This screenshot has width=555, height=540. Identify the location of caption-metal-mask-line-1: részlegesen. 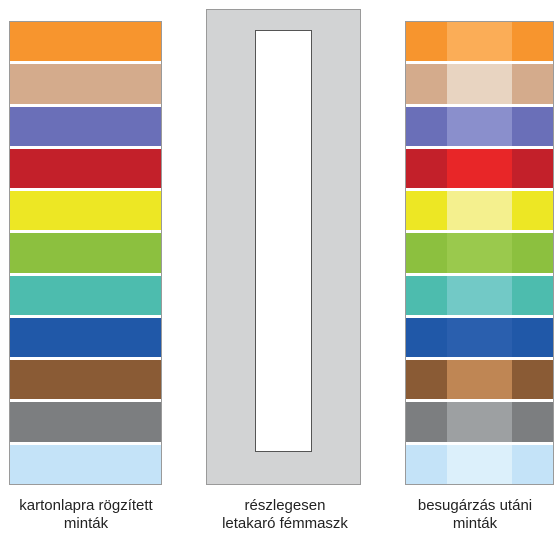
(285, 505).